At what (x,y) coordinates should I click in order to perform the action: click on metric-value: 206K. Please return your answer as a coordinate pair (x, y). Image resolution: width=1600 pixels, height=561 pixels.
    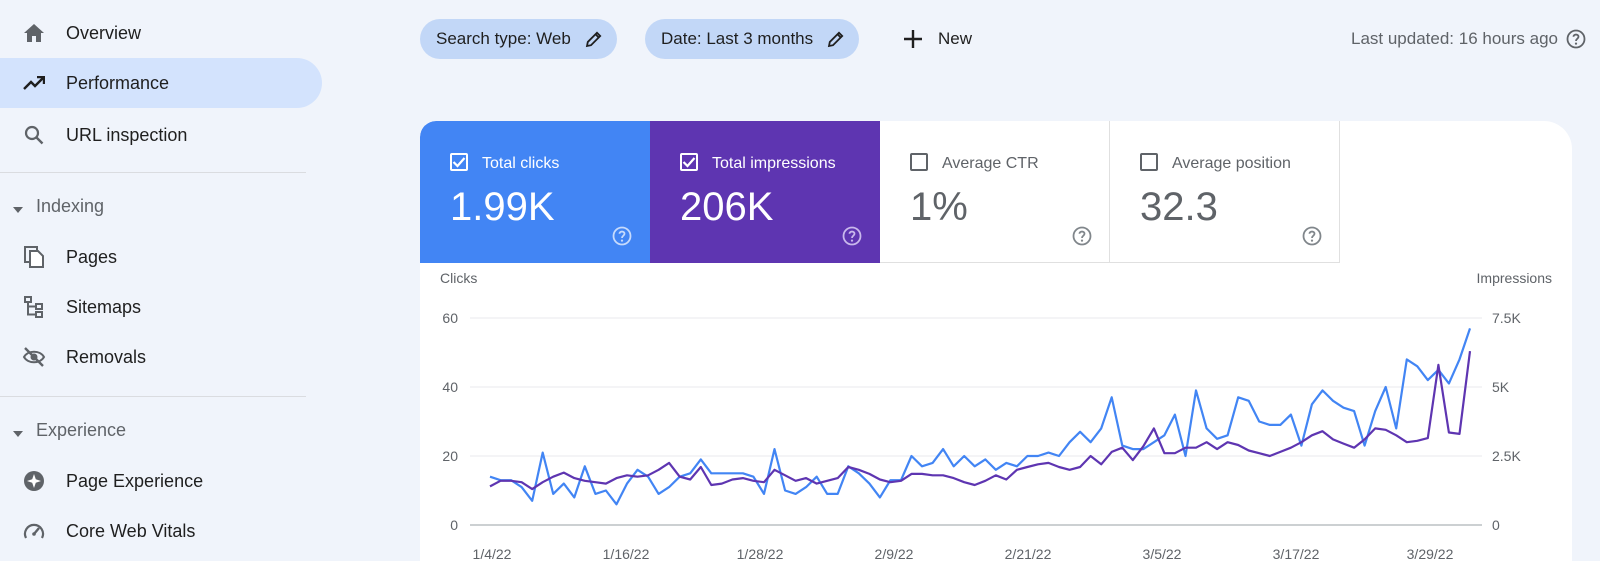
    Looking at the image, I should click on (727, 207).